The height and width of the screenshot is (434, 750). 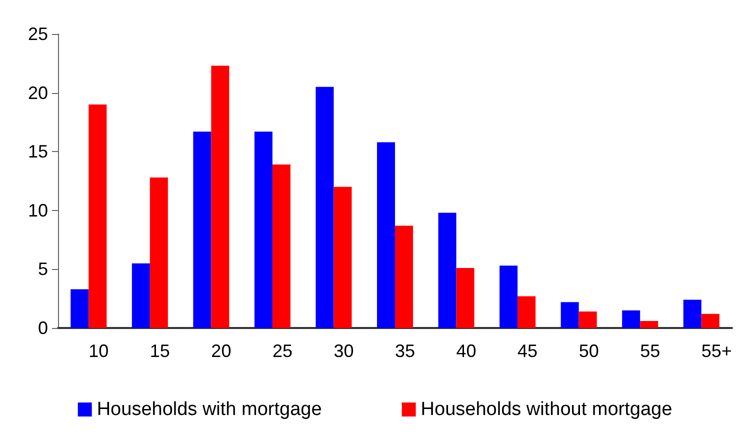 What do you see at coordinates (221, 351) in the screenshot?
I see `x-tick-label: 20` at bounding box center [221, 351].